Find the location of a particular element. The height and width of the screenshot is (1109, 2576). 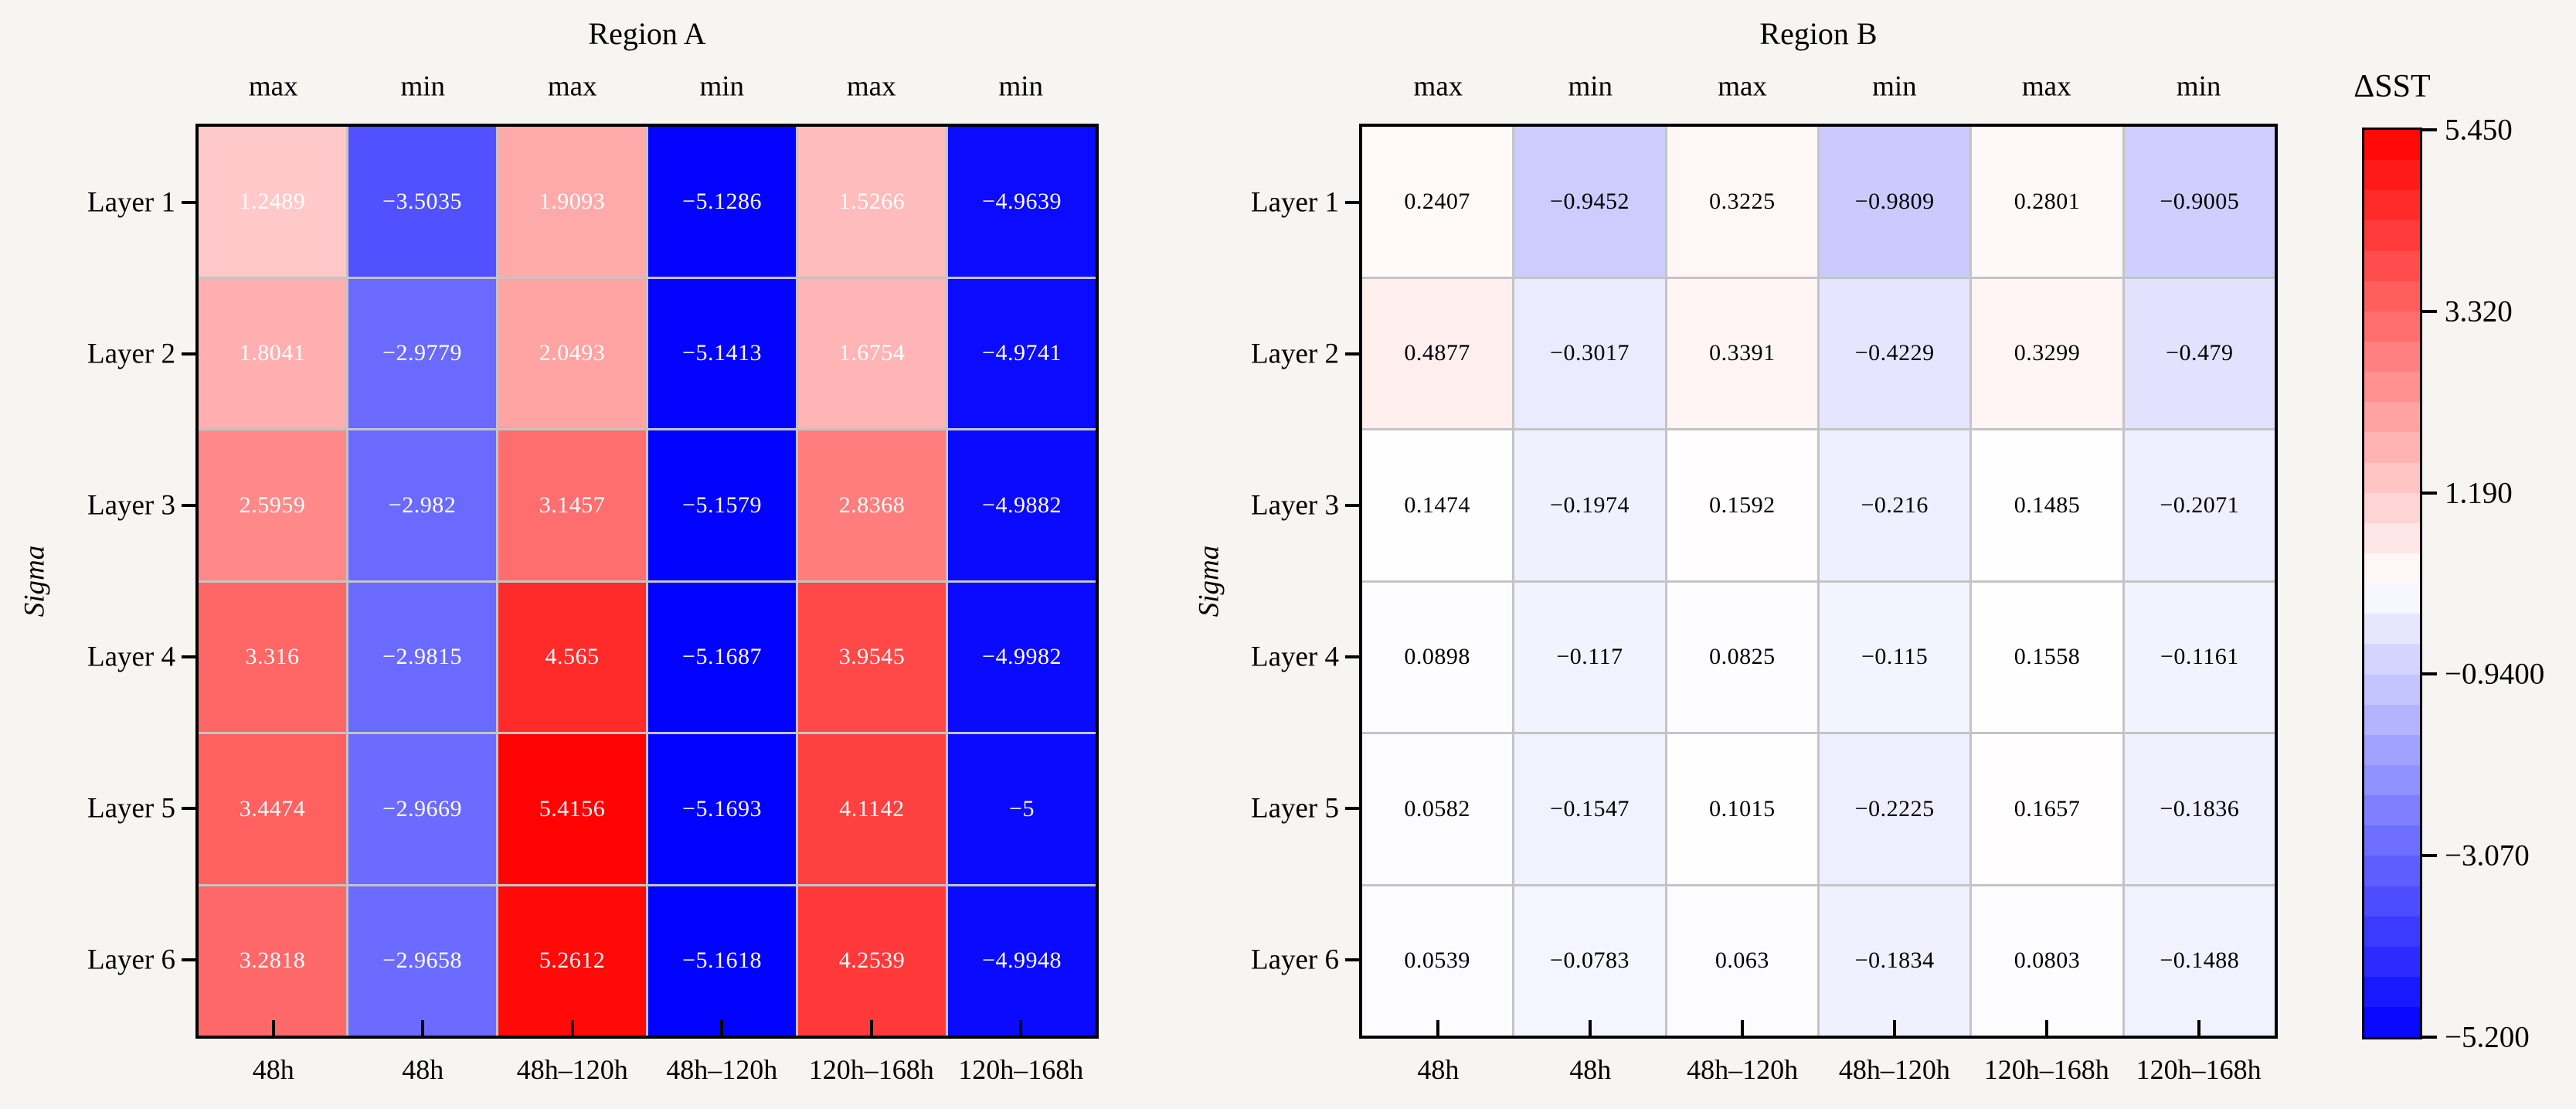

region-a-title: Region A is located at coordinates (647, 33).